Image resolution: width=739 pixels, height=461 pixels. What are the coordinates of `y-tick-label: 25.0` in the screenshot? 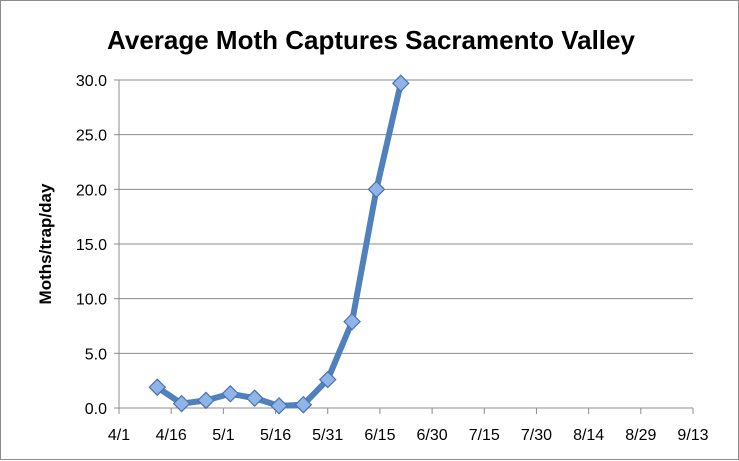 It's located at (91, 136).